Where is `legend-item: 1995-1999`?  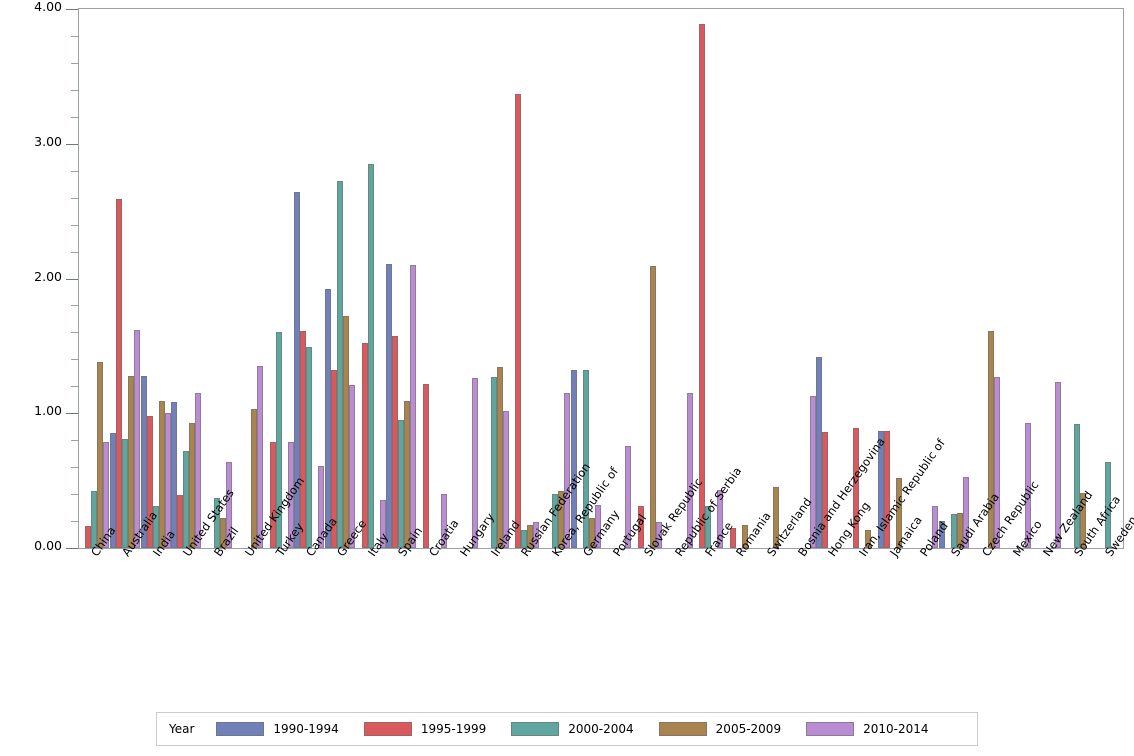
legend-item: 1995-1999 is located at coordinates (425, 729).